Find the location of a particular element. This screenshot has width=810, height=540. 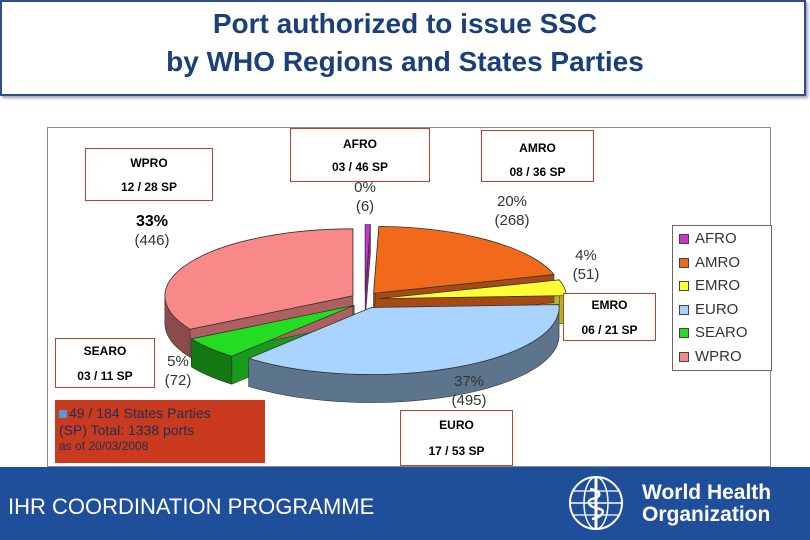

legend-label-wpro: WPRO is located at coordinates (718, 356).